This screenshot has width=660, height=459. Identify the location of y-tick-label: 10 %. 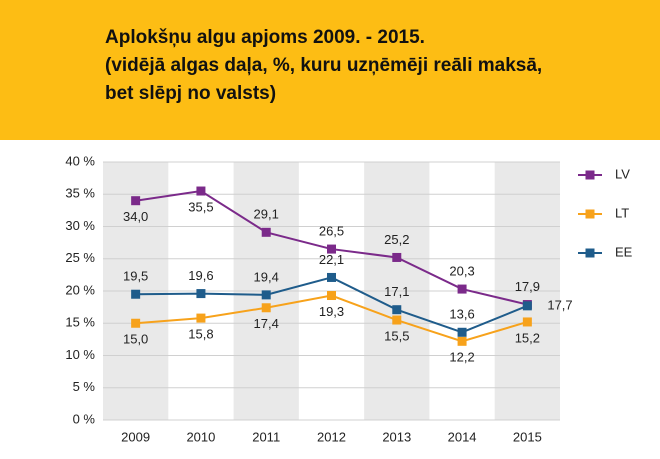
(80, 354).